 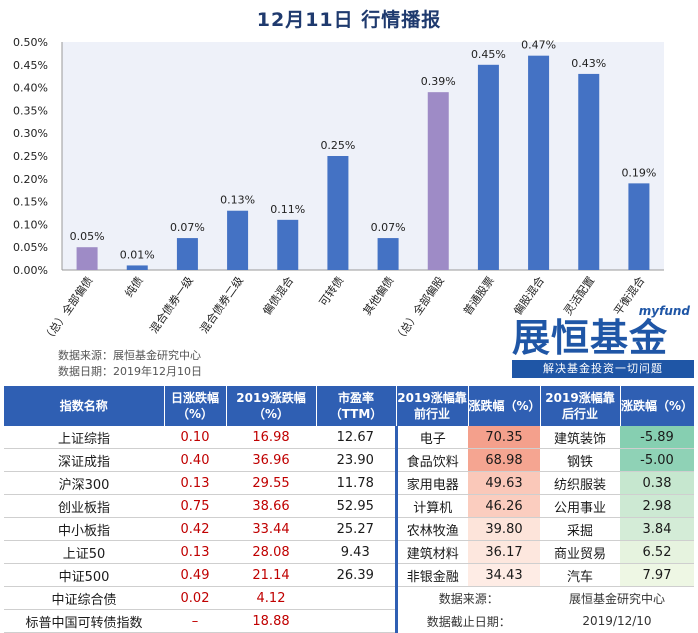 I want to click on ytd-change: 16.98, so click(x=271, y=437).